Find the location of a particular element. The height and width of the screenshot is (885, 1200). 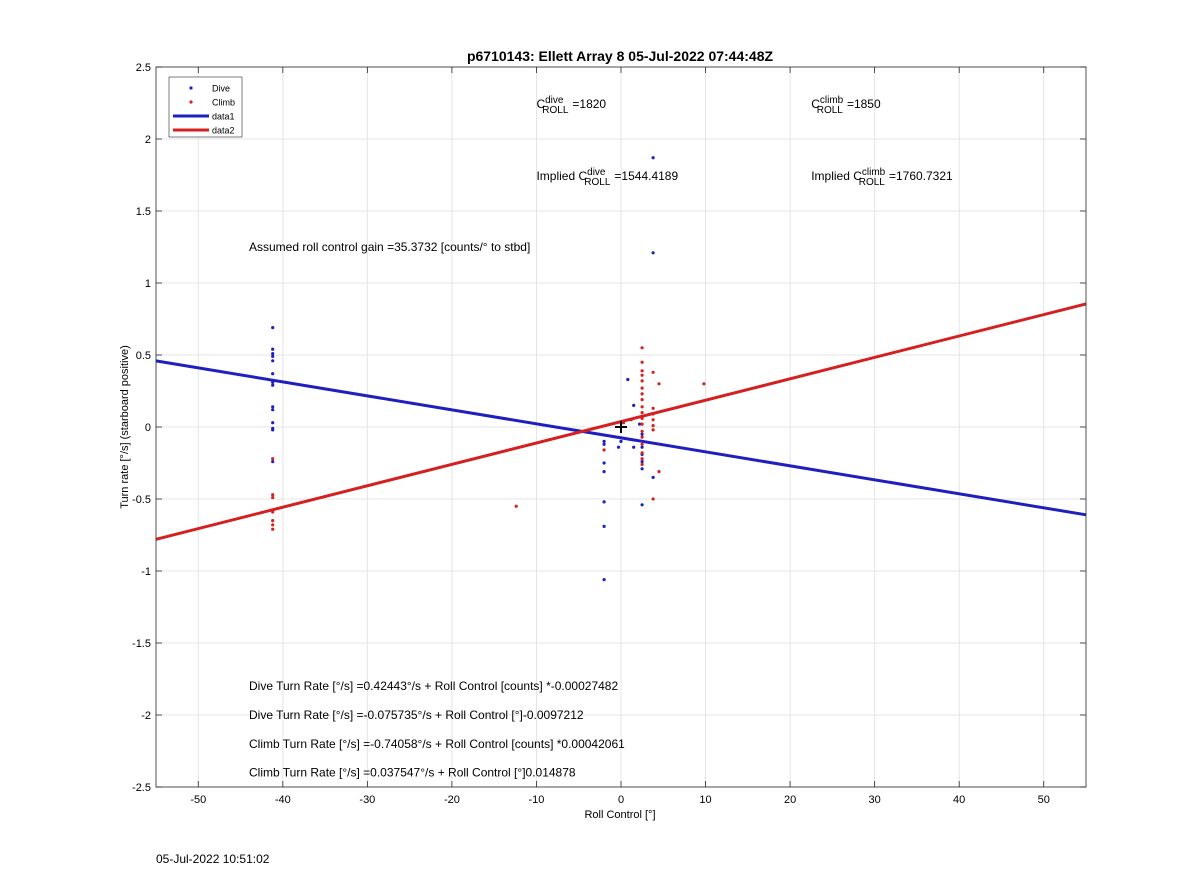

y-tick-label: -1.5 is located at coordinates (141, 644).